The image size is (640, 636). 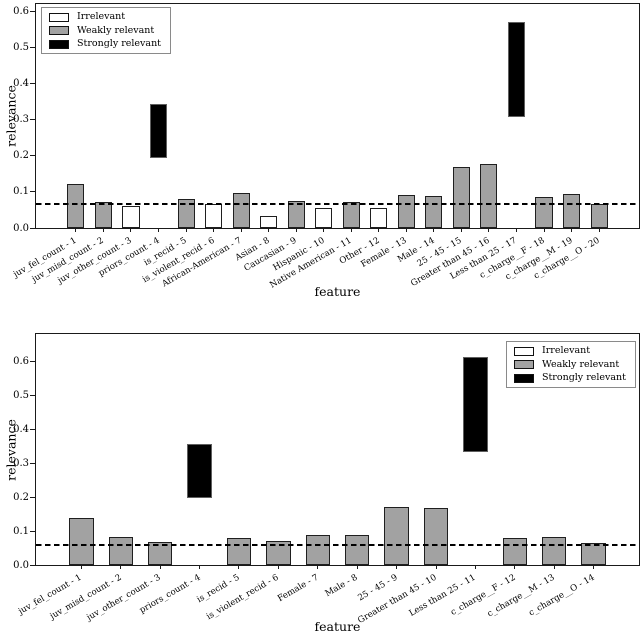 What do you see at coordinates (523, 364) in the screenshot?
I see `legend-swatch-weak-icon` at bounding box center [523, 364].